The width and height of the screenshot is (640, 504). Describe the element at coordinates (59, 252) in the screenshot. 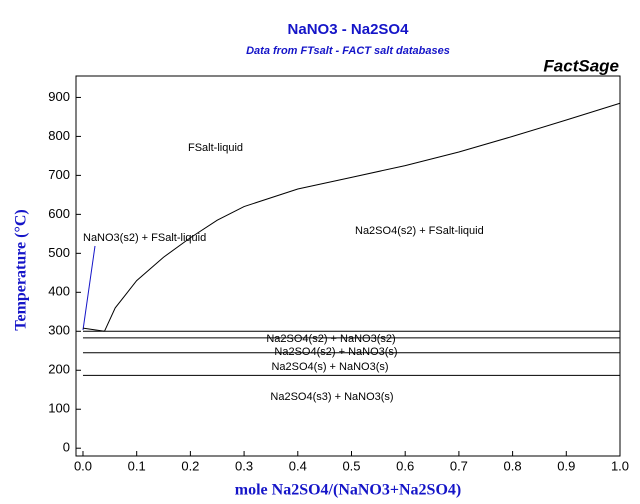

I see `y-tick-label: 500` at that location.